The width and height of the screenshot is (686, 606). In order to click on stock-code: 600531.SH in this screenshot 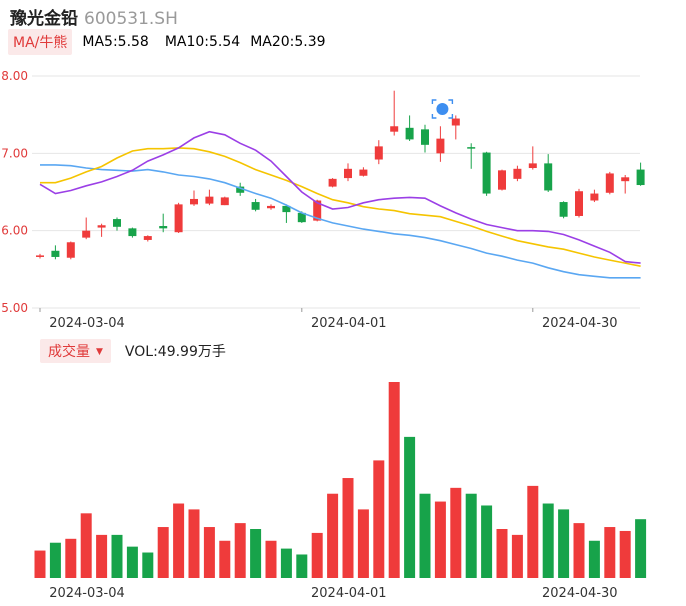, I will do `click(131, 19)`.